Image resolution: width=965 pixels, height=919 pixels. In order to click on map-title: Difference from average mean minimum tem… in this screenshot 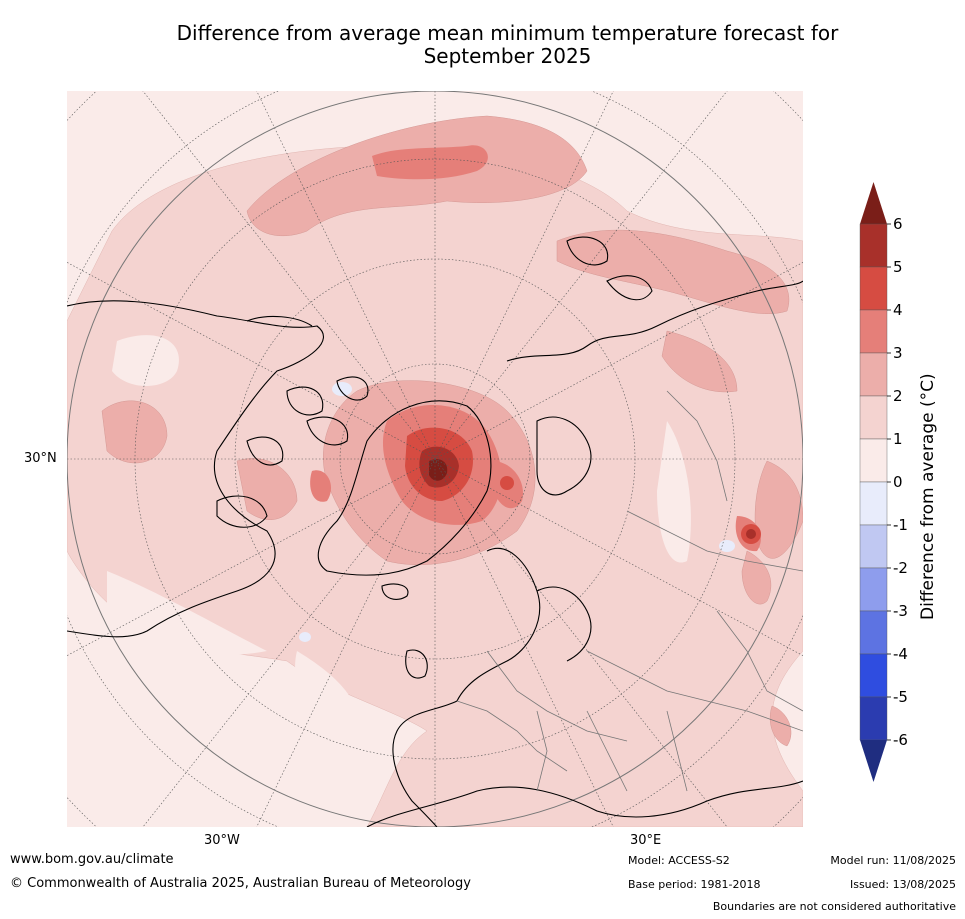, I will do `click(507, 45)`.